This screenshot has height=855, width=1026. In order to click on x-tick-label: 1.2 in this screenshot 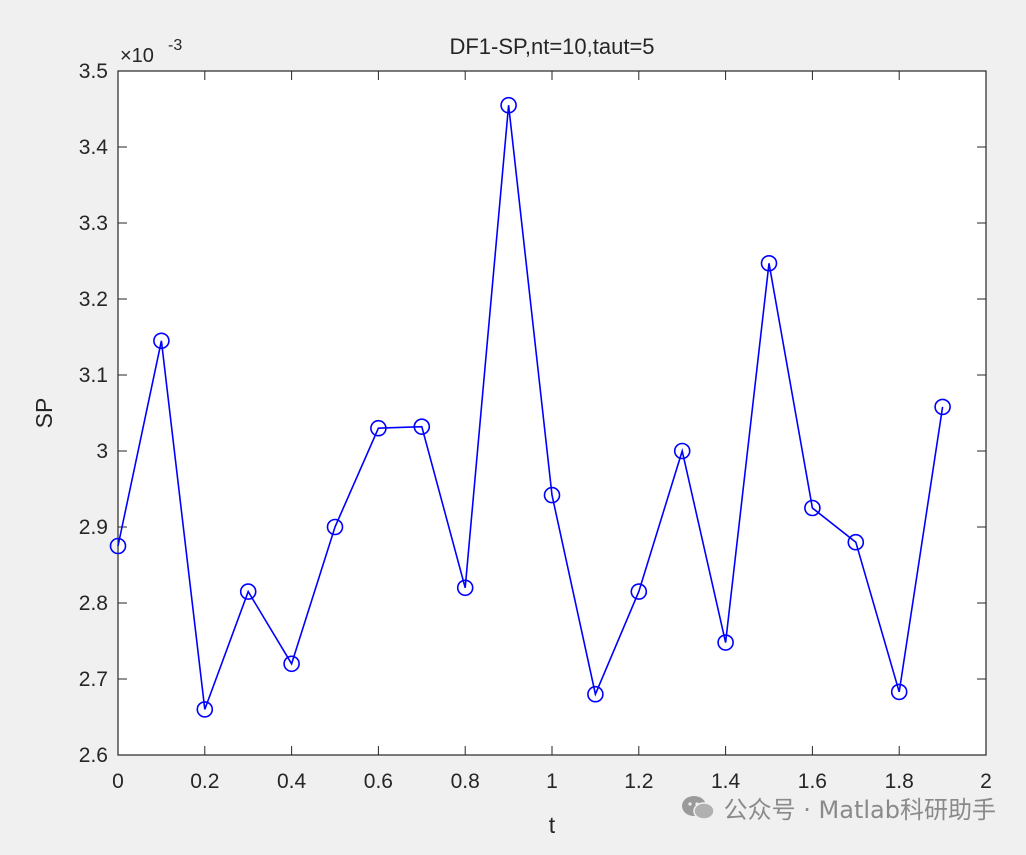, I will do `click(638, 781)`.